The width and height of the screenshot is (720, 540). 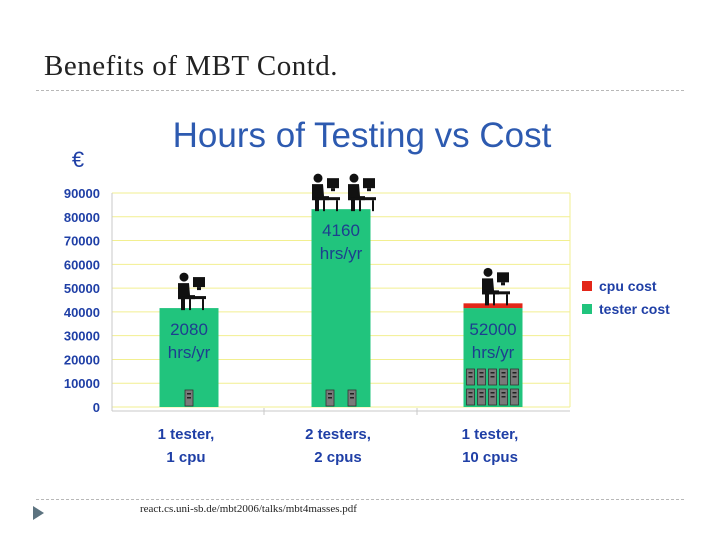 What do you see at coordinates (82, 383) in the screenshot?
I see `y-tick-label: 10000` at bounding box center [82, 383].